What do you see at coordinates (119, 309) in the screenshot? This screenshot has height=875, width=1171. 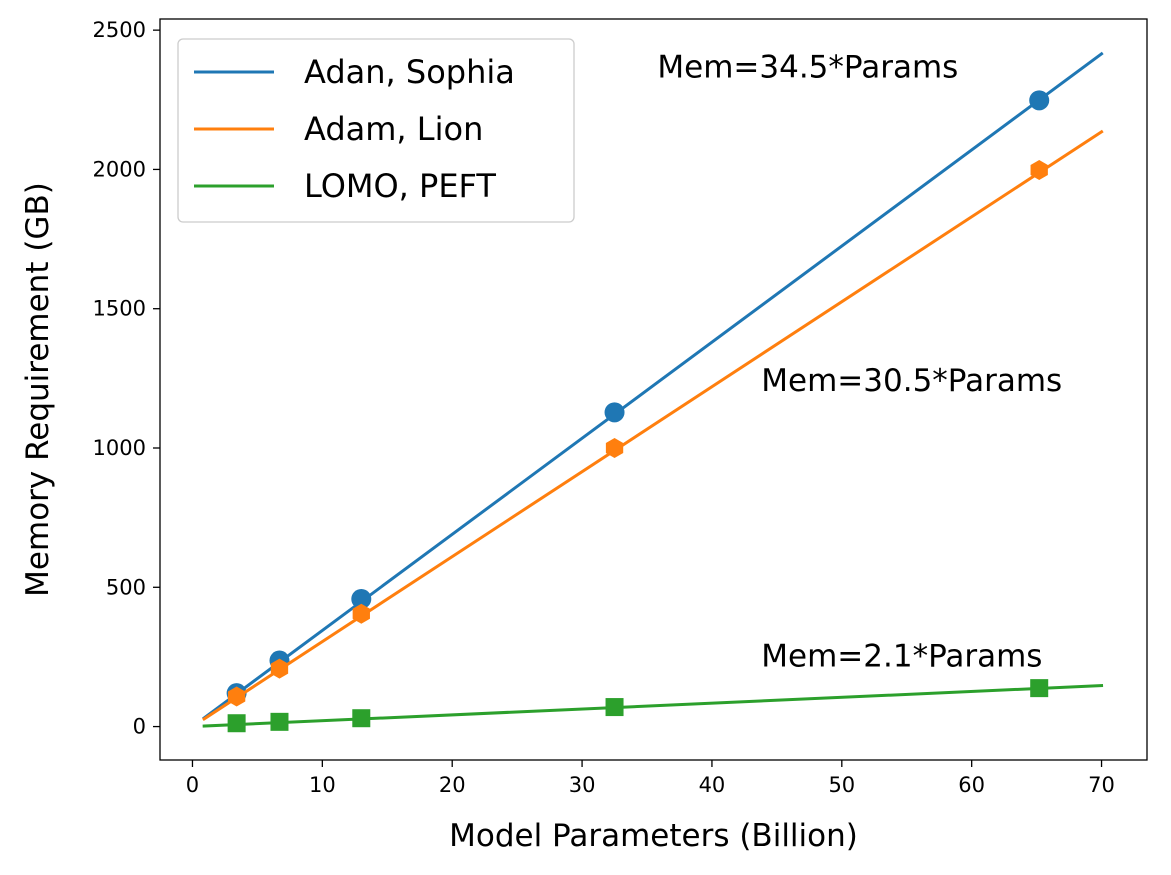 I see `y-tick-label: 1500` at bounding box center [119, 309].